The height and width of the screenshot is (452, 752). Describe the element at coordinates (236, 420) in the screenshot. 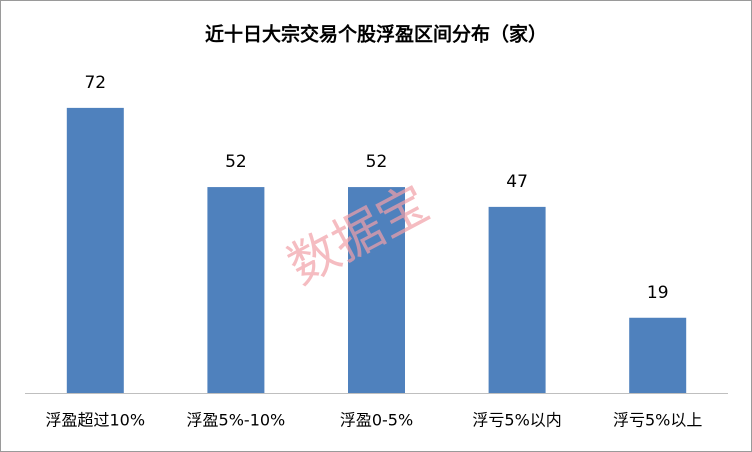

I see `x-tick-label: 浮盈5%-10%` at that location.